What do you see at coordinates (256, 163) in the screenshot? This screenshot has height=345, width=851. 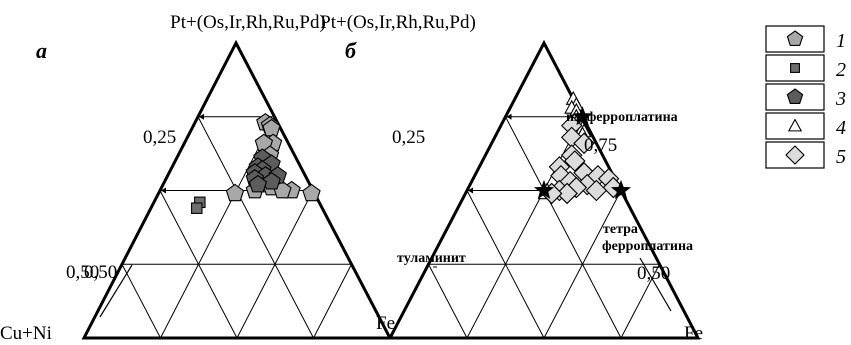 I see `panel-a-points` at bounding box center [256, 163].